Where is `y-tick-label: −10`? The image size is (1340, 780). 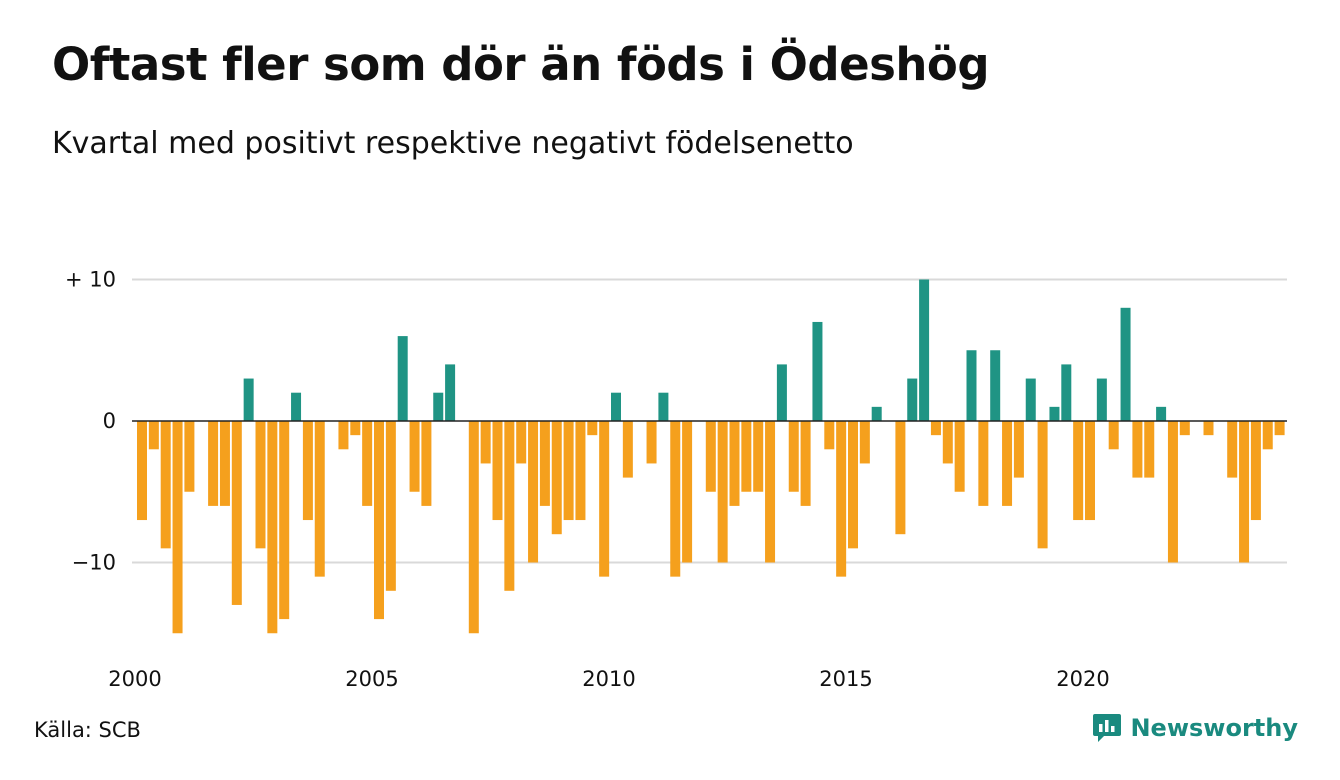 y-tick-label: −10 is located at coordinates (94, 563).